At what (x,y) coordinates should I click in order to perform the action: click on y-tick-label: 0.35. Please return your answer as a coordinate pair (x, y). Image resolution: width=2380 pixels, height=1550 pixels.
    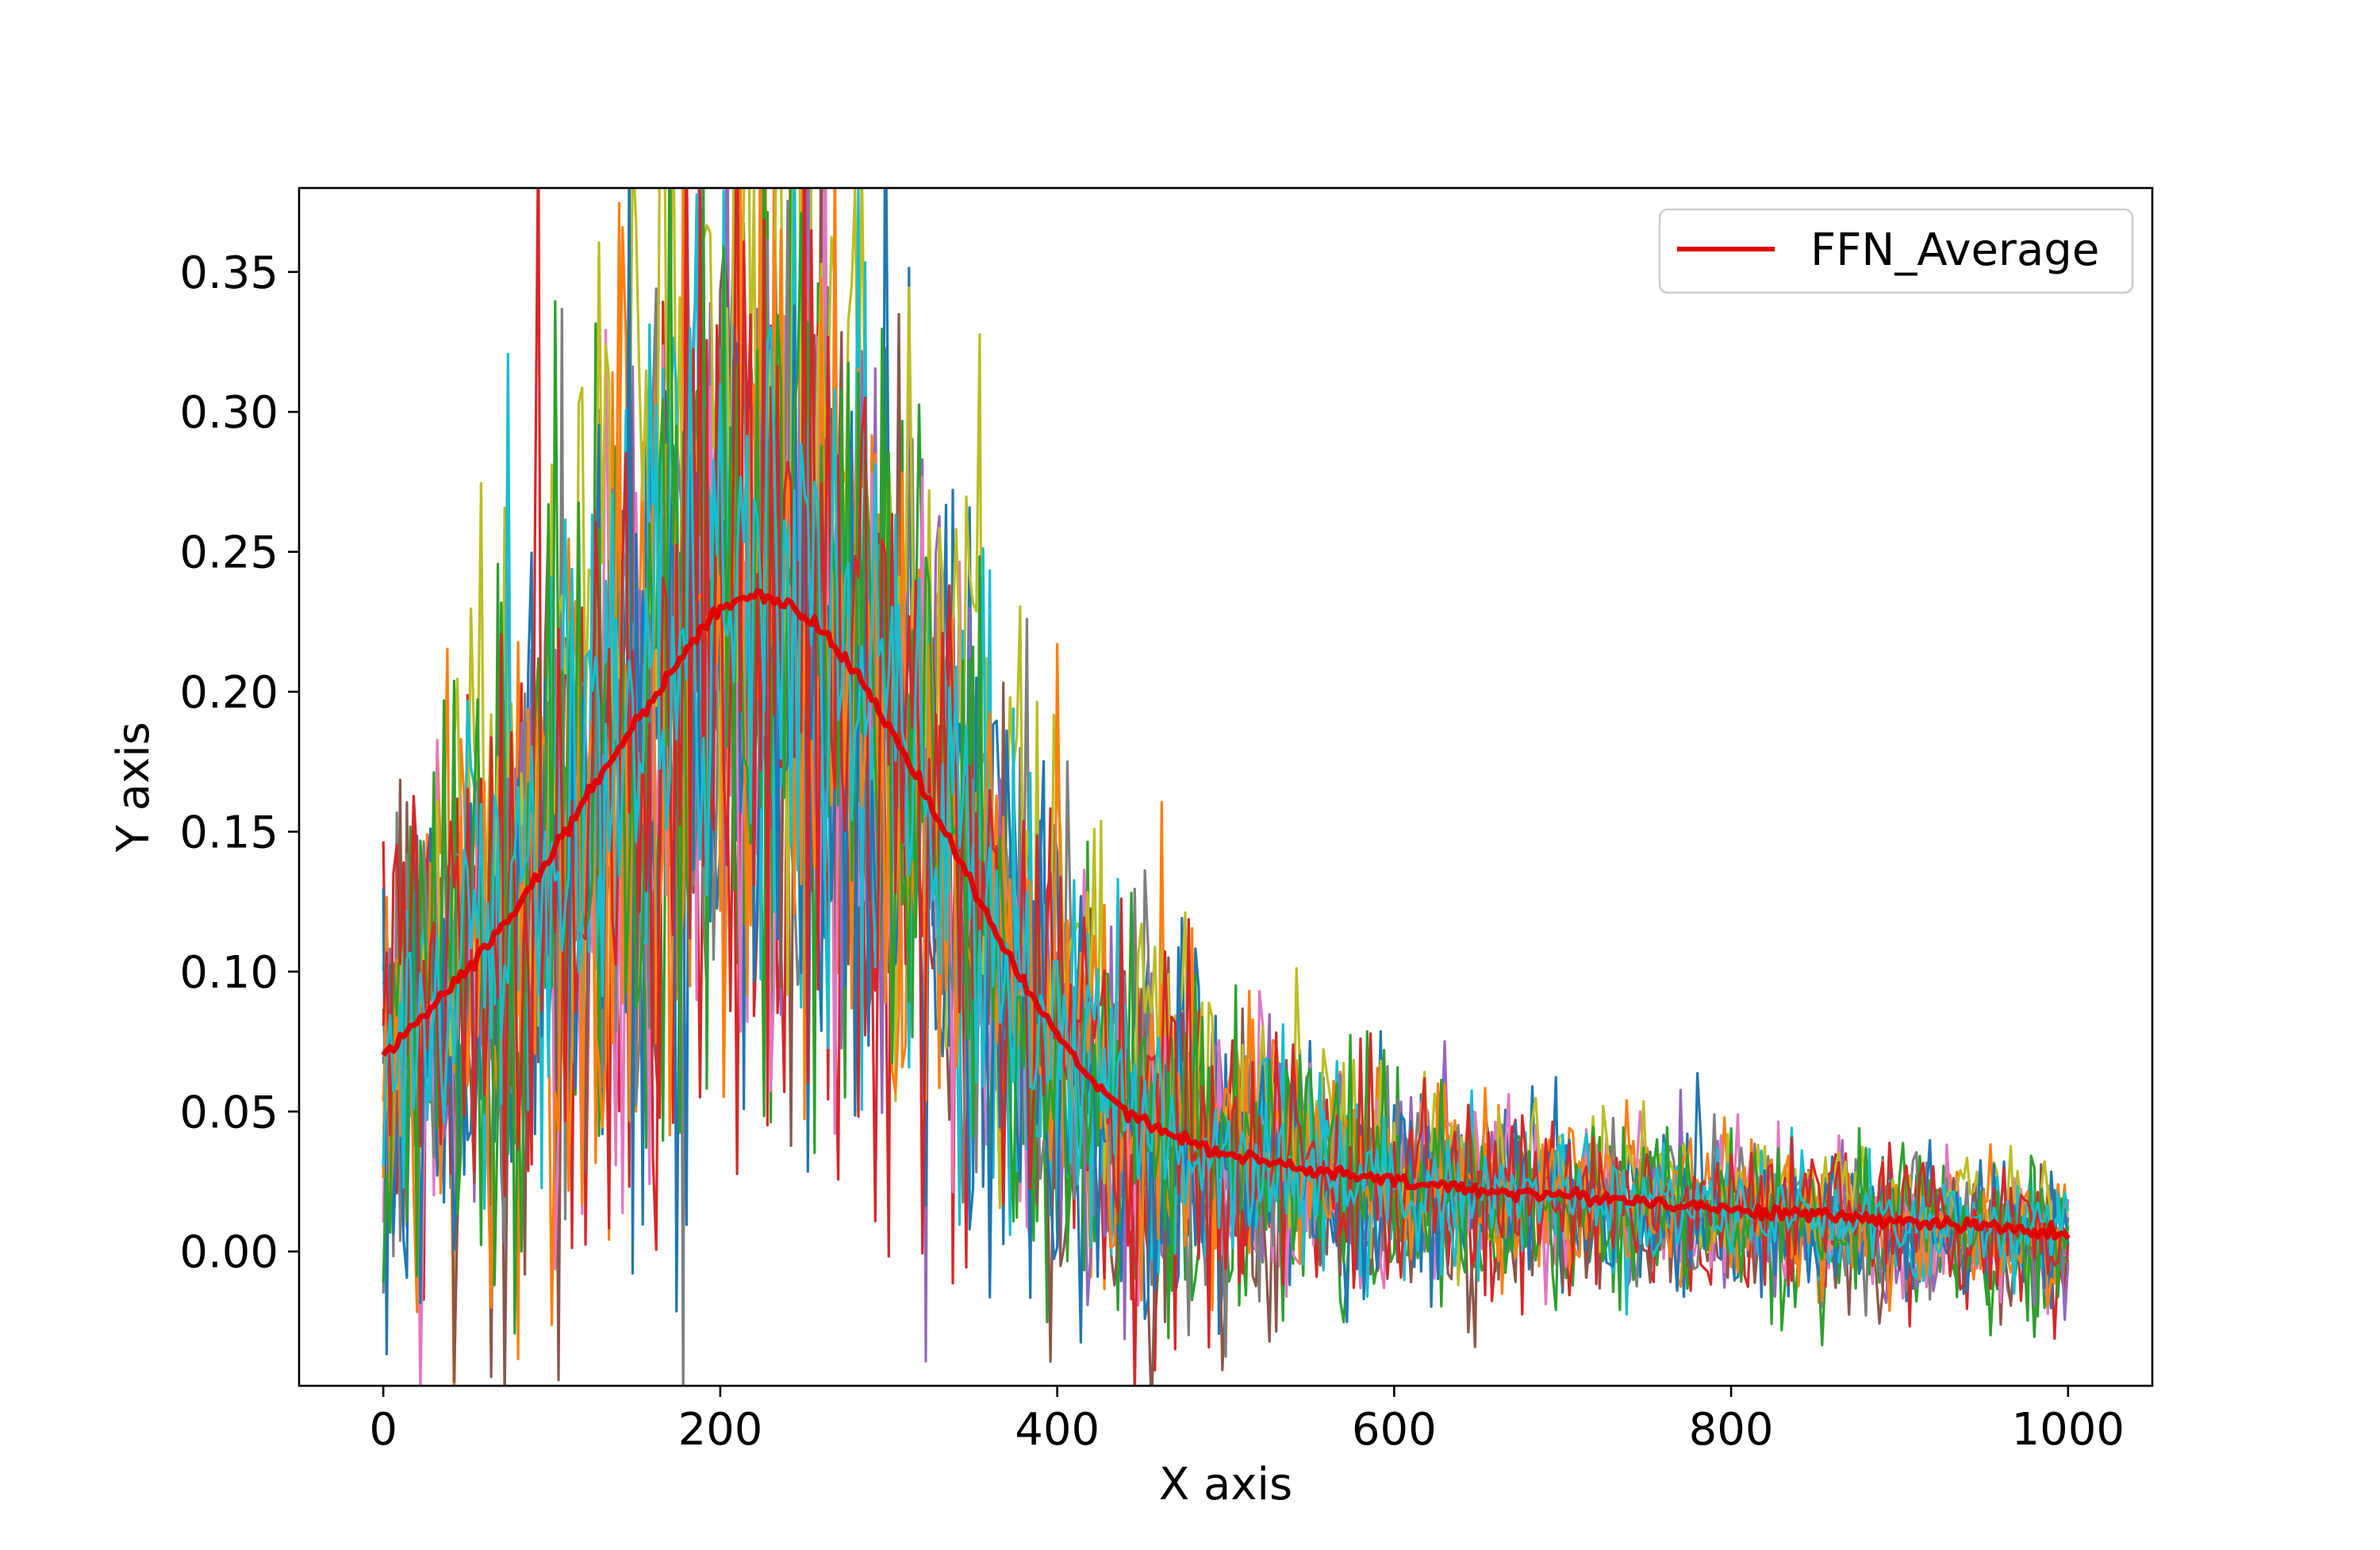
    Looking at the image, I should click on (229, 273).